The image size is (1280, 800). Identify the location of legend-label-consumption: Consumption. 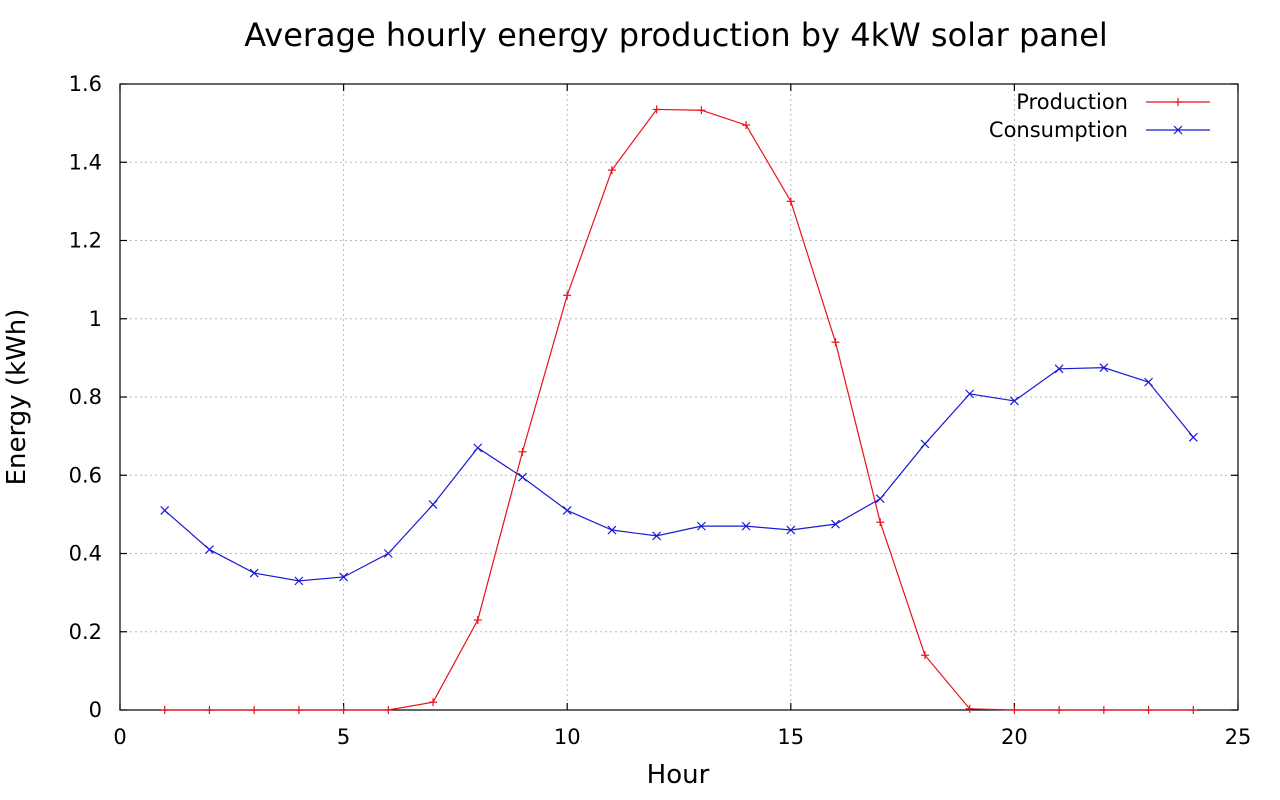
(1058, 130).